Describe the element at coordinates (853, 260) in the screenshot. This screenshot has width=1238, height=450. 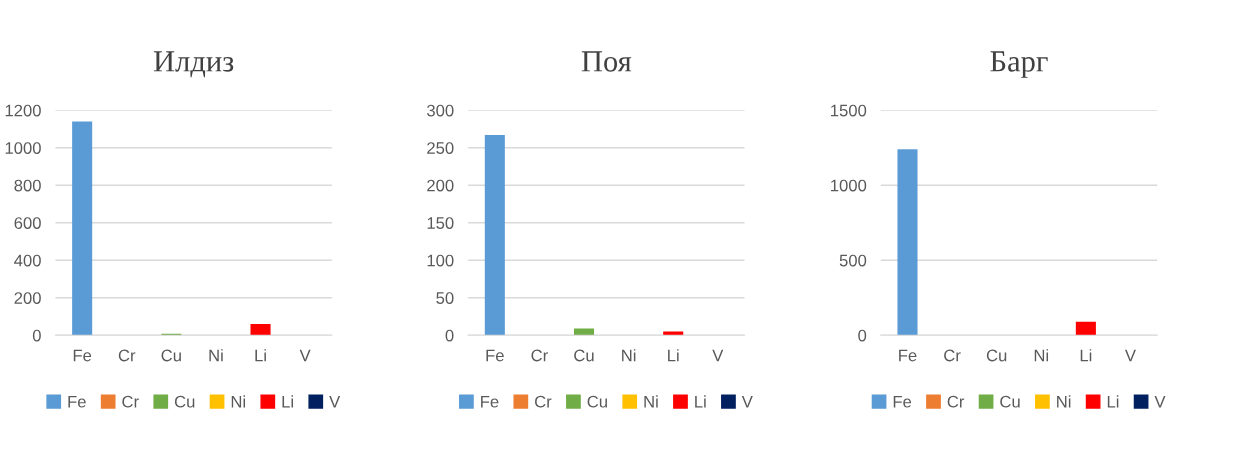
I see `y-tick-label: 500` at that location.